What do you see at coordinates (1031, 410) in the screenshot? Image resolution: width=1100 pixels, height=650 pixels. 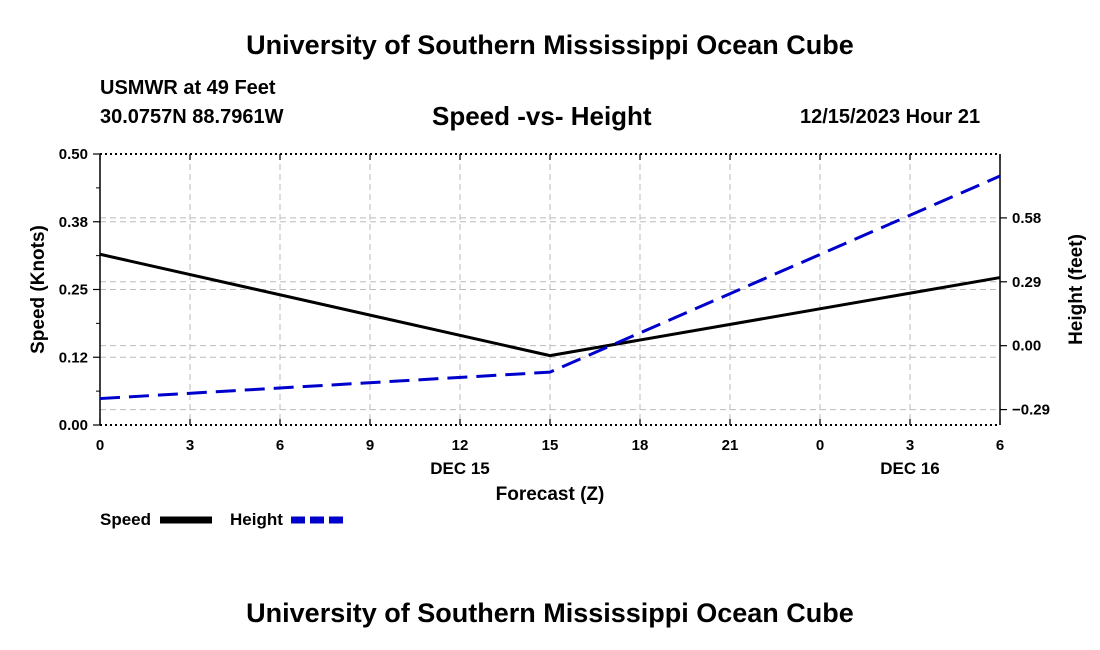 I see `y2-tick-label: −0.29` at bounding box center [1031, 410].